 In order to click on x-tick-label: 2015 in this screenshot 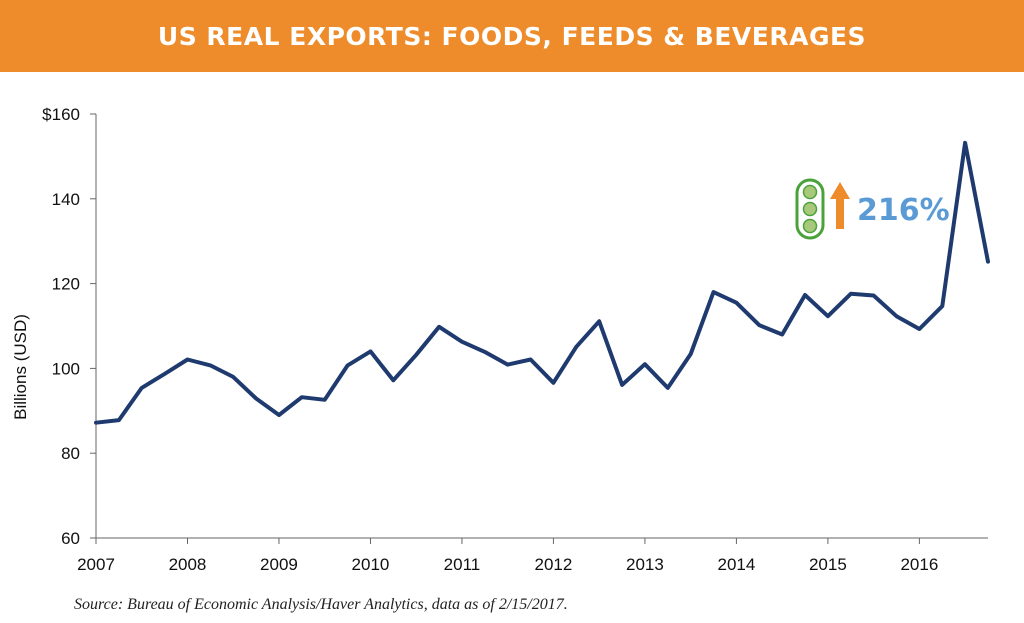, I will do `click(828, 564)`.